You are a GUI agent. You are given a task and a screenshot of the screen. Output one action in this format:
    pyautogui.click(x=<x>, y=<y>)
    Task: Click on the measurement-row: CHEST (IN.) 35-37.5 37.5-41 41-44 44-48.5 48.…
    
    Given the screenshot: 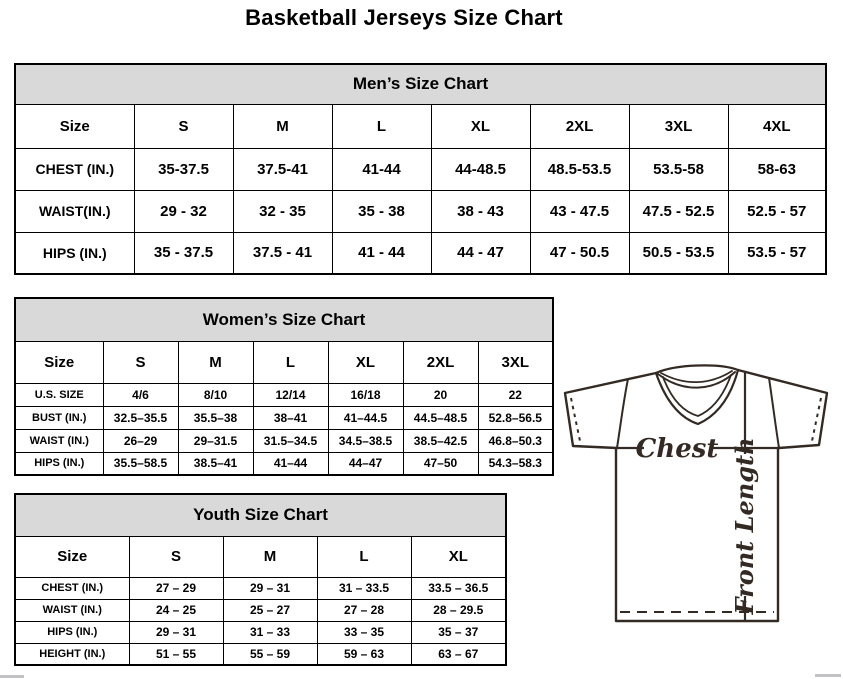 What is the action you would take?
    pyautogui.click(x=420, y=169)
    